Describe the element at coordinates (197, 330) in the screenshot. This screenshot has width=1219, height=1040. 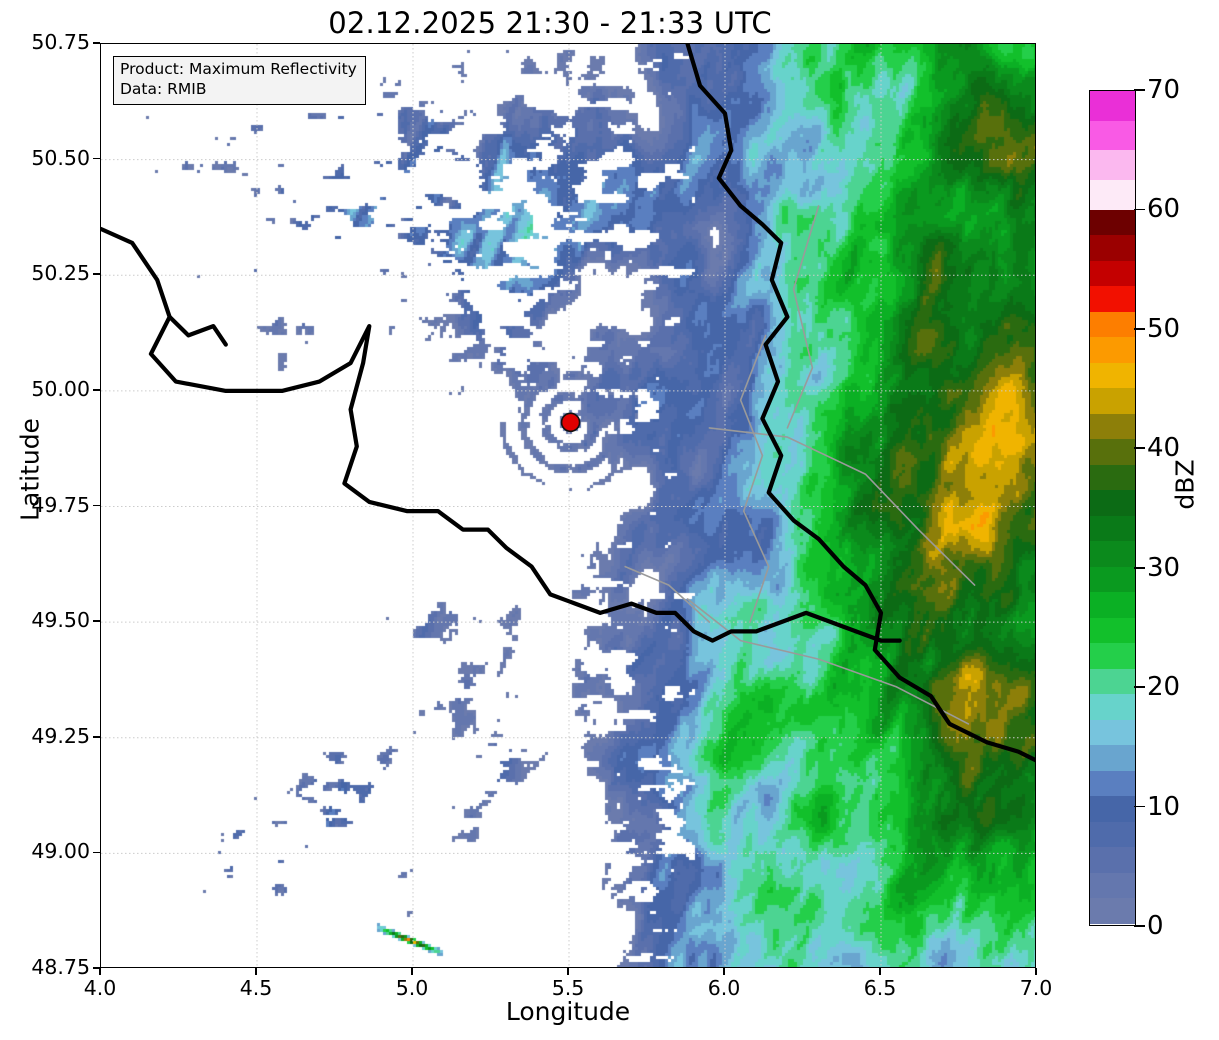
I see `national-border` at that location.